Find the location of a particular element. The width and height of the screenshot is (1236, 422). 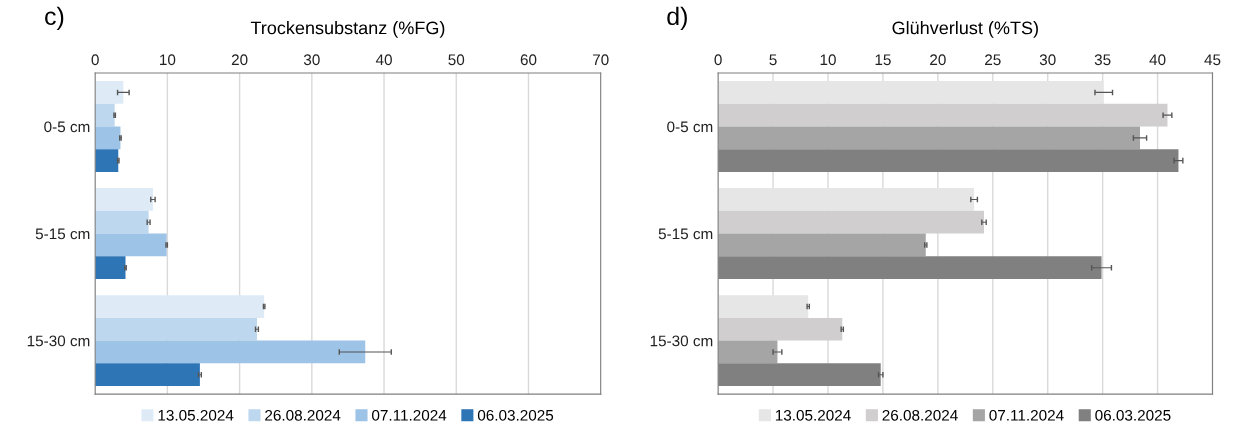

x-tick-label: 45 is located at coordinates (1212, 60).